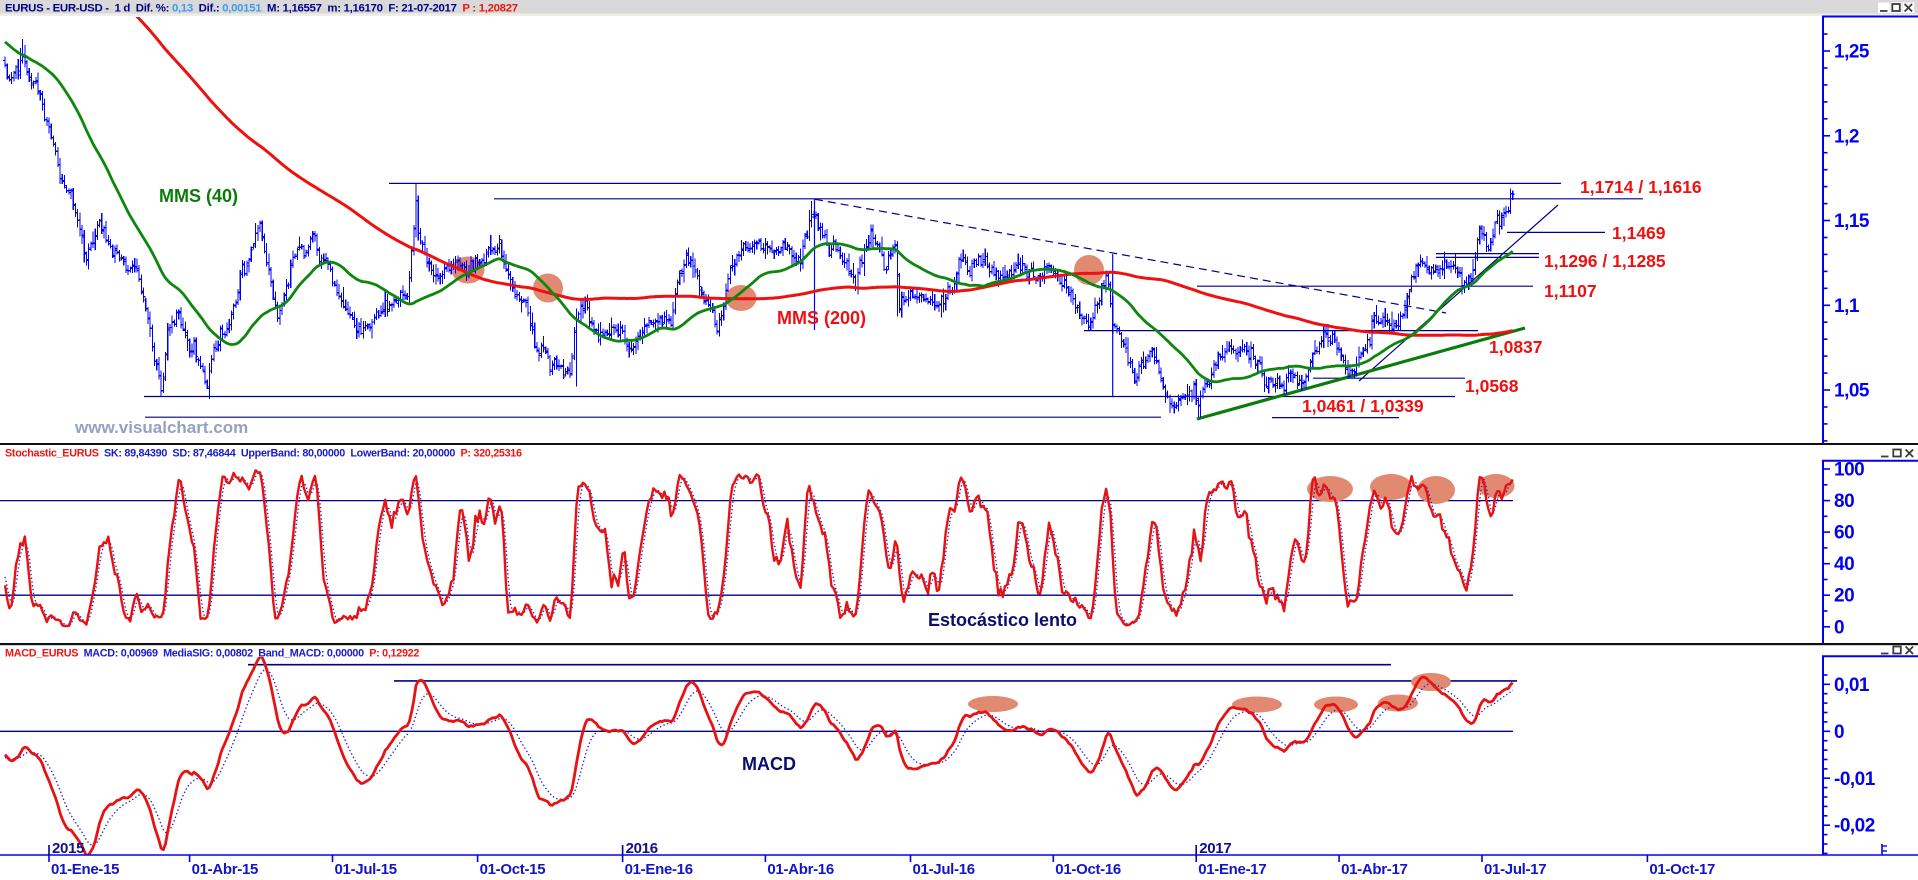  Describe the element at coordinates (1374, 868) in the screenshot. I see `svg-text: 01-Abr-17` at that location.